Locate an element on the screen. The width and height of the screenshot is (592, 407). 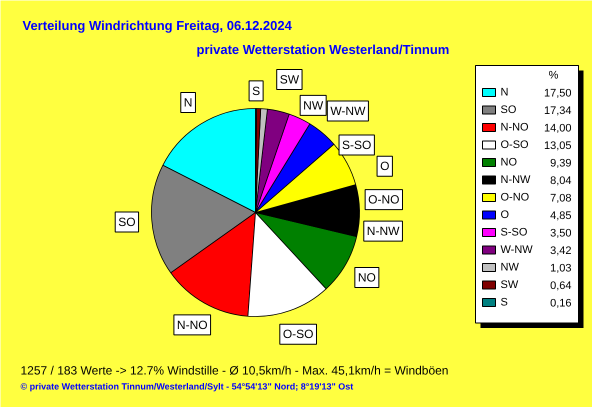
category-label: S-SO is located at coordinates (357, 145).